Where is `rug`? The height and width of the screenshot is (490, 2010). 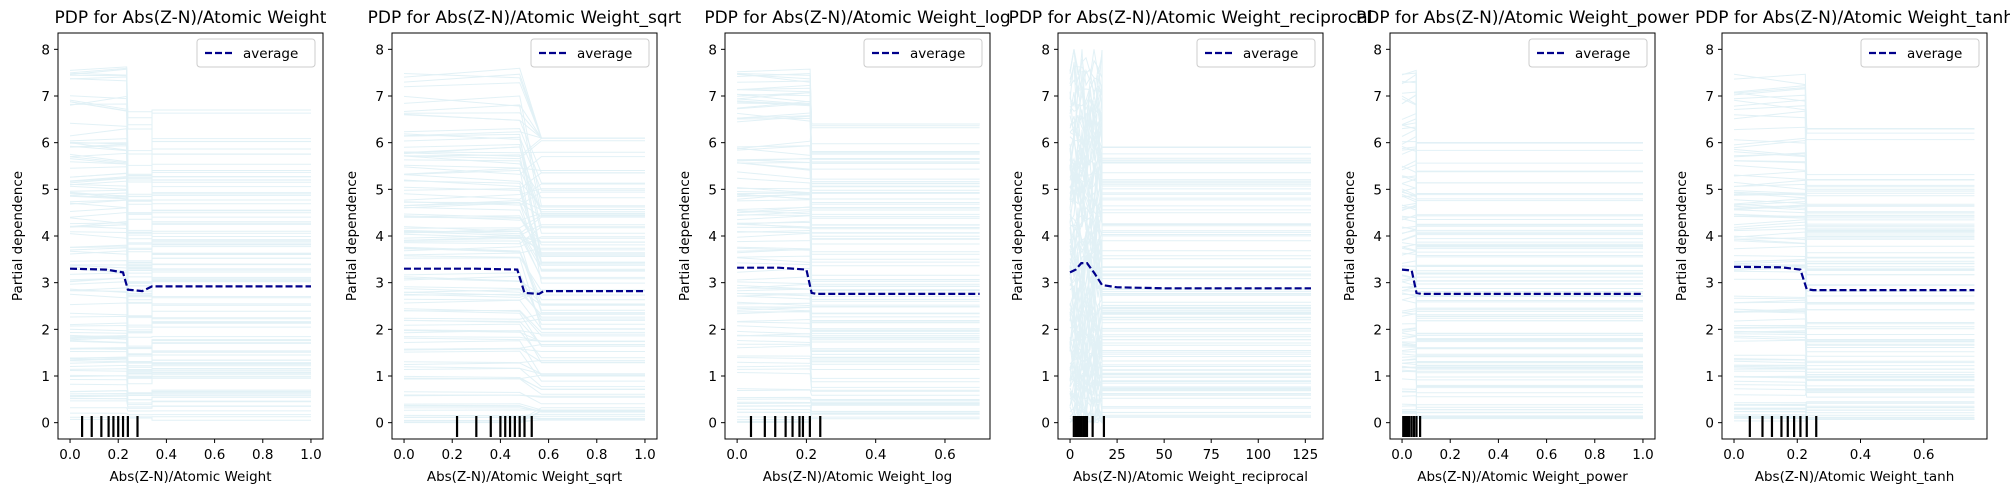
rug is located at coordinates (494, 426).